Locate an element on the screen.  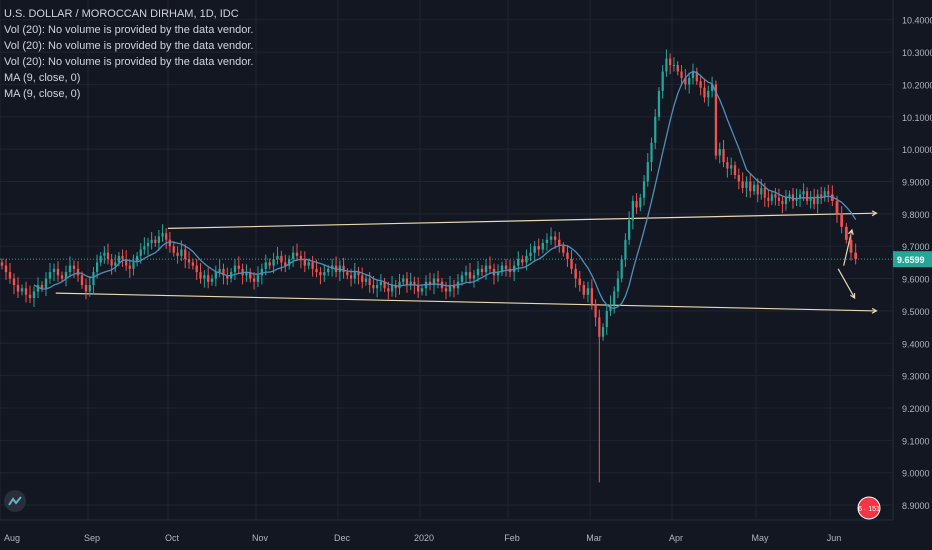
y-tick-label: 10.3000 is located at coordinates (917, 53).